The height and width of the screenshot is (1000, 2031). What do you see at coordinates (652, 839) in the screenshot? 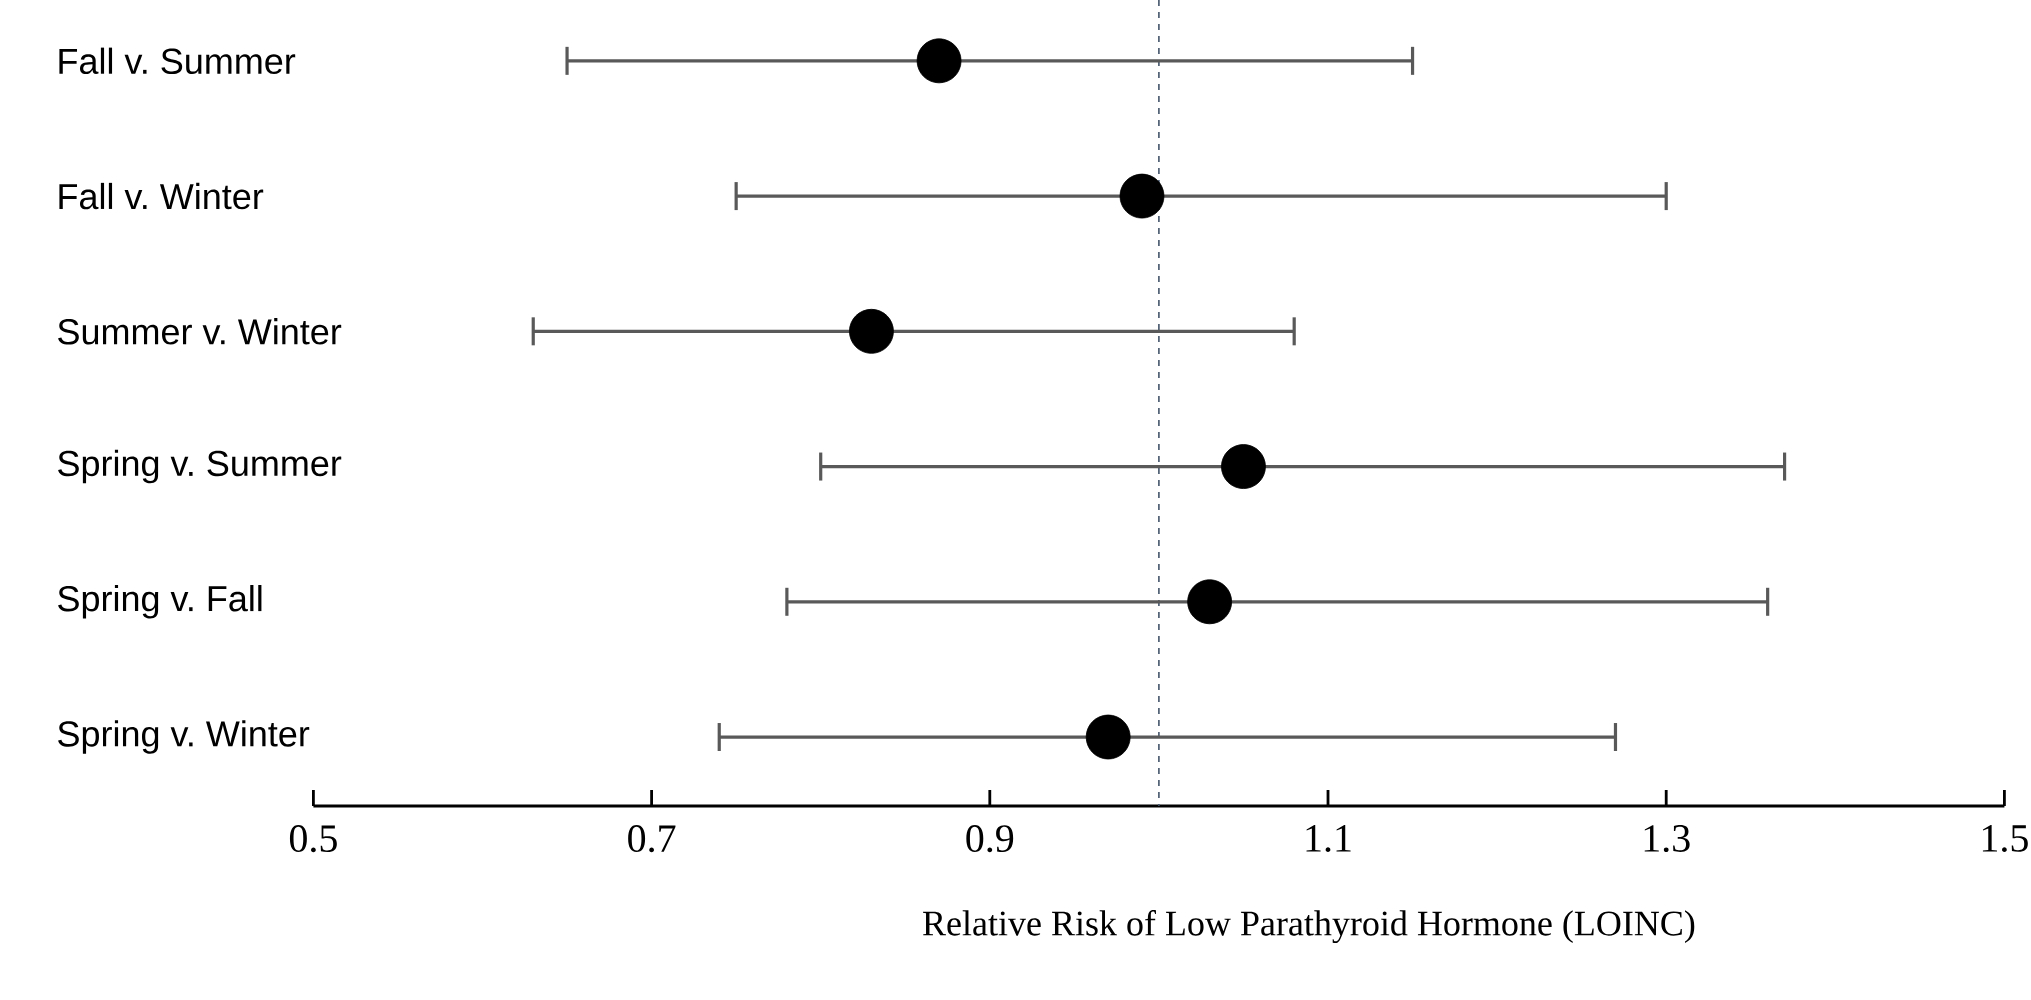
I see `x-tick-label: 0.7` at bounding box center [652, 839].